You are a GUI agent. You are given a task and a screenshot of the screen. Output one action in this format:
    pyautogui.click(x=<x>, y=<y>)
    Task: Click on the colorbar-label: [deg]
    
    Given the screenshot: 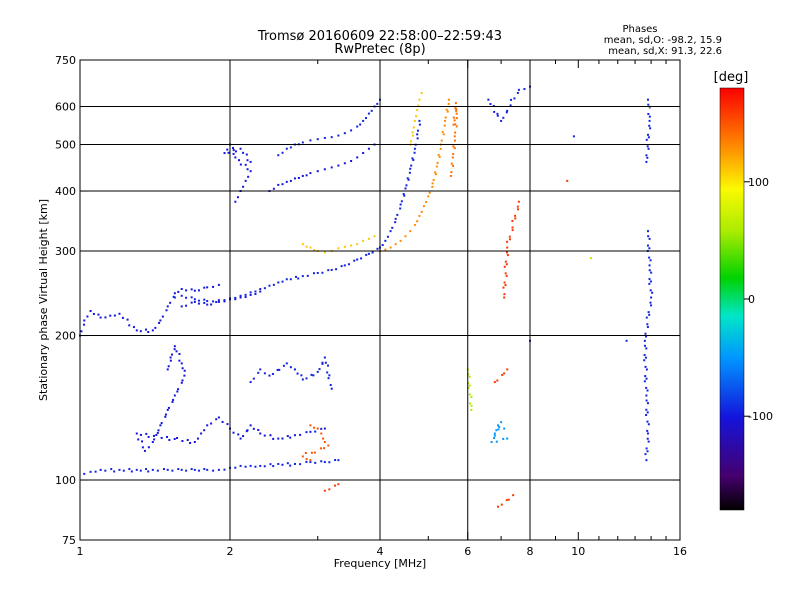 What is the action you would take?
    pyautogui.click(x=731, y=77)
    